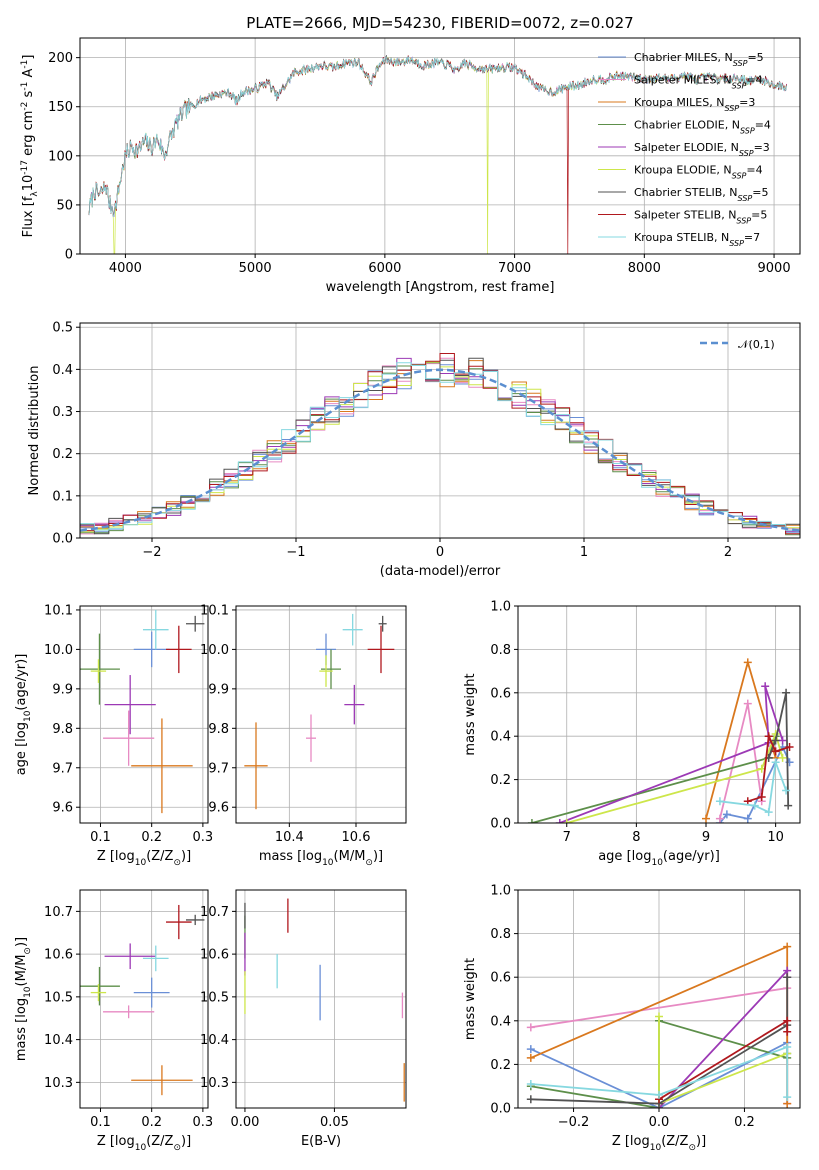  Describe the element at coordinates (125, 268) in the screenshot. I see `spectrum-xtick-label-0: 4000` at that location.